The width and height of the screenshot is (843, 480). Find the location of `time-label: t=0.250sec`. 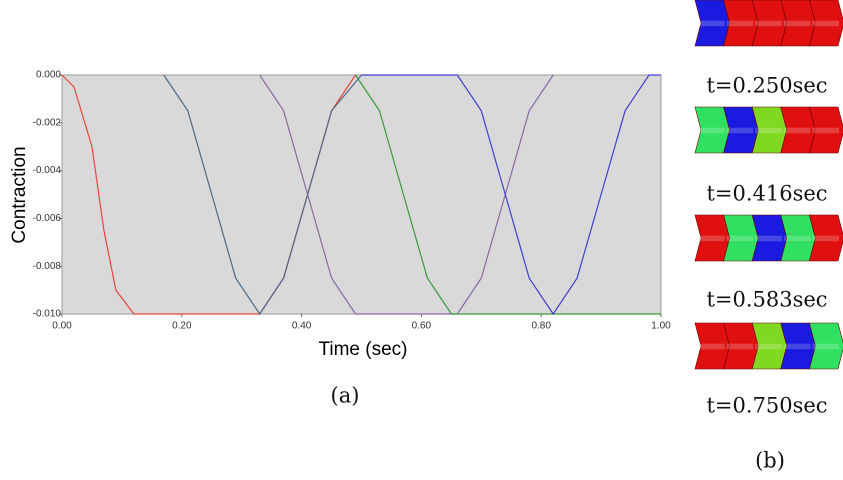

time-label: t=0.250sec is located at coordinates (766, 86).